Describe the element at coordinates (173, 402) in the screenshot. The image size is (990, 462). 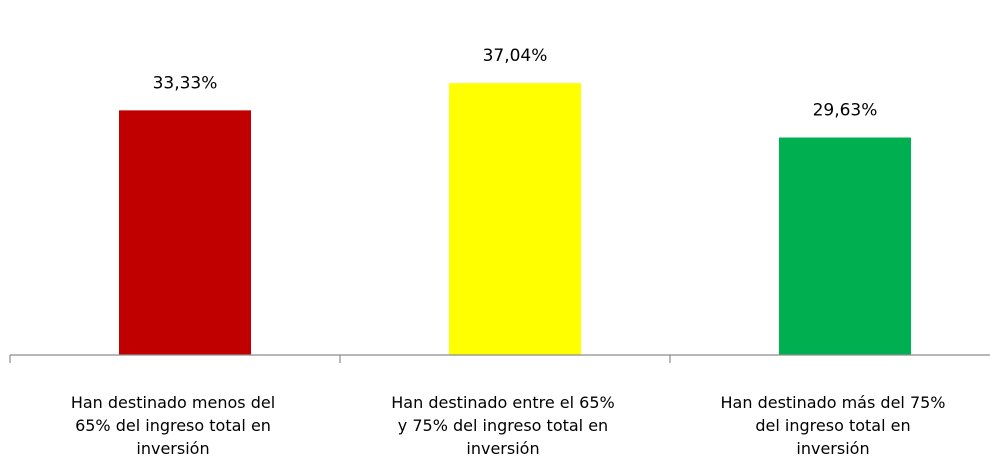
I see `category-label: Han destinado menos del` at that location.